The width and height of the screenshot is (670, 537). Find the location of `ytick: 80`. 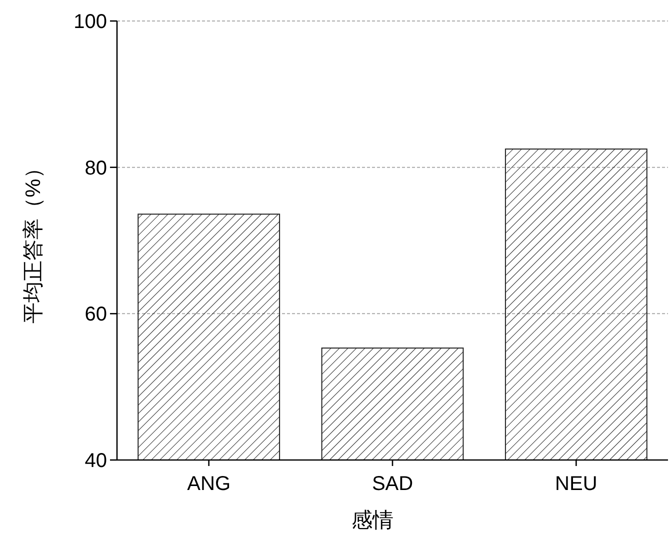

ytick: 80 is located at coordinates (95, 168).